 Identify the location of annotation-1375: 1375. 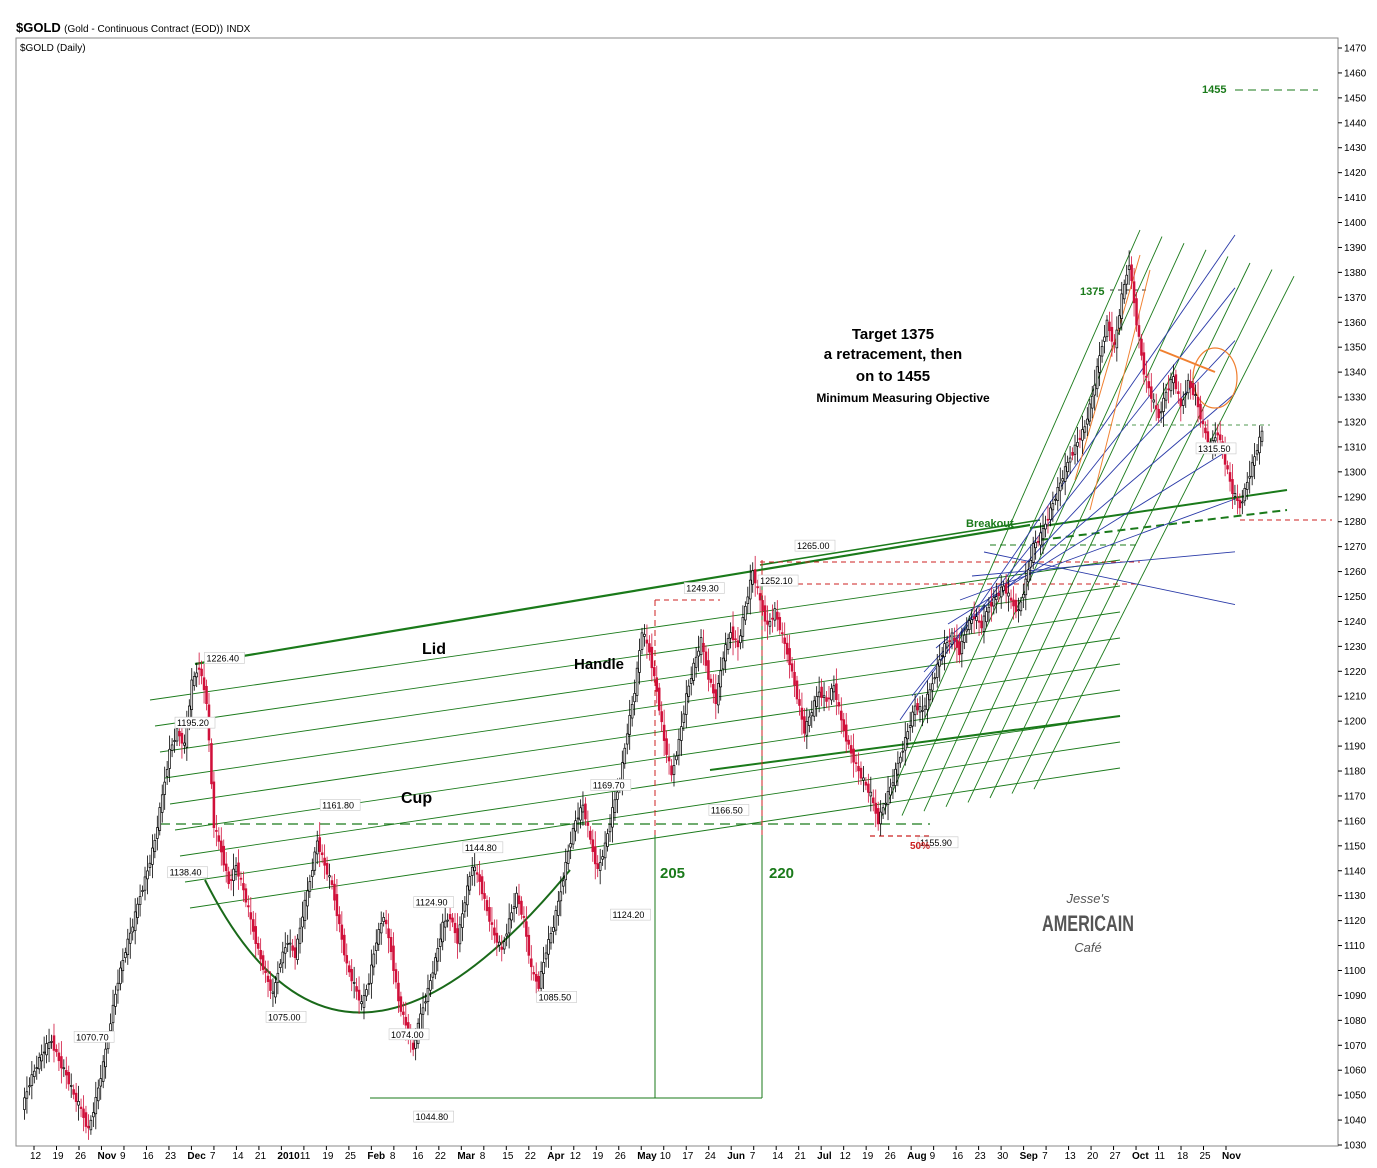
(1092, 292).